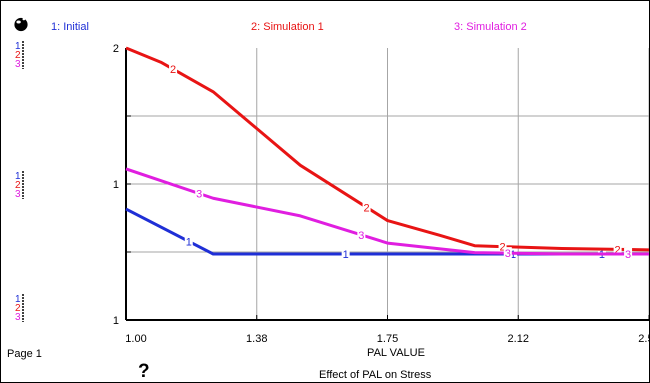 This screenshot has height=383, width=650. What do you see at coordinates (287, 27) in the screenshot?
I see `legend-series-2: 2: Simulation 1` at bounding box center [287, 27].